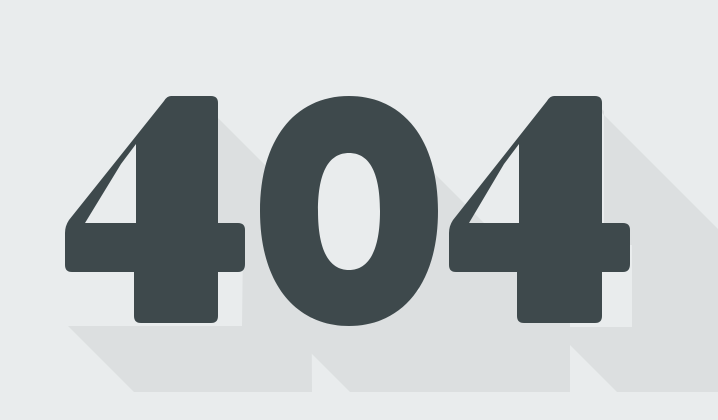  Describe the element at coordinates (539, 209) in the screenshot. I see `digit-four-right` at that location.